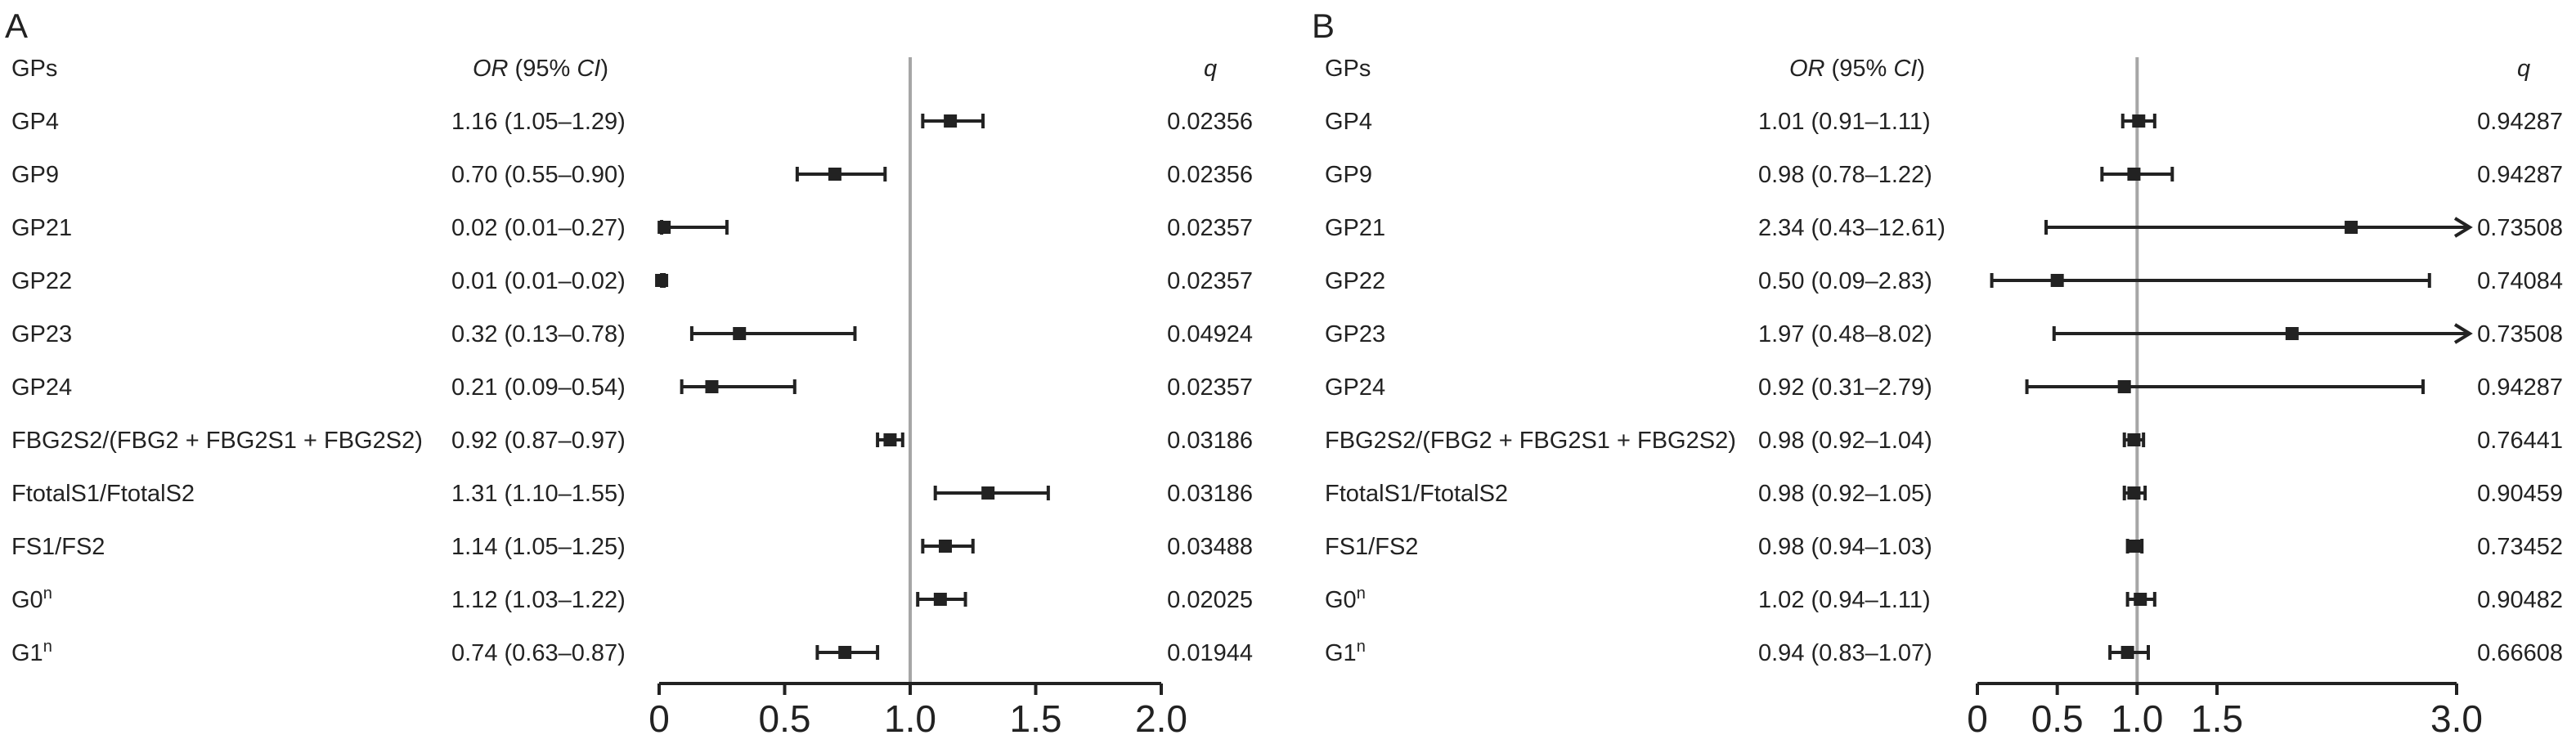 The width and height of the screenshot is (2576, 744). What do you see at coordinates (1371, 547) in the screenshot?
I see `row-label-text: FS1/FS2` at bounding box center [1371, 547].